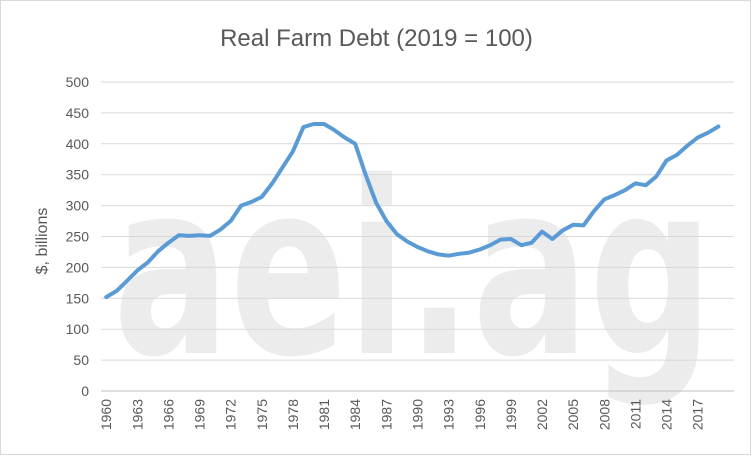  Describe the element at coordinates (667, 414) in the screenshot. I see `x-tick-label: 2014` at that location.